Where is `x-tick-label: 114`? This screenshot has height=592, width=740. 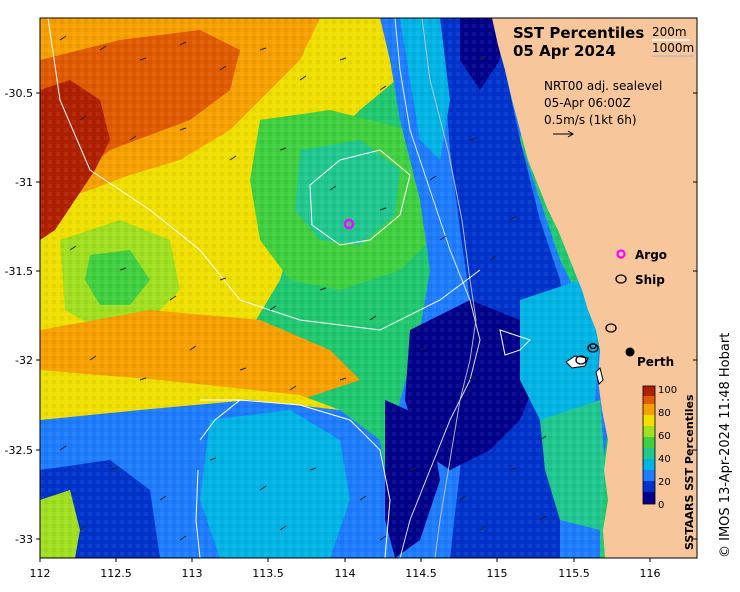
x-tick-label: 114 is located at coordinates (345, 573).